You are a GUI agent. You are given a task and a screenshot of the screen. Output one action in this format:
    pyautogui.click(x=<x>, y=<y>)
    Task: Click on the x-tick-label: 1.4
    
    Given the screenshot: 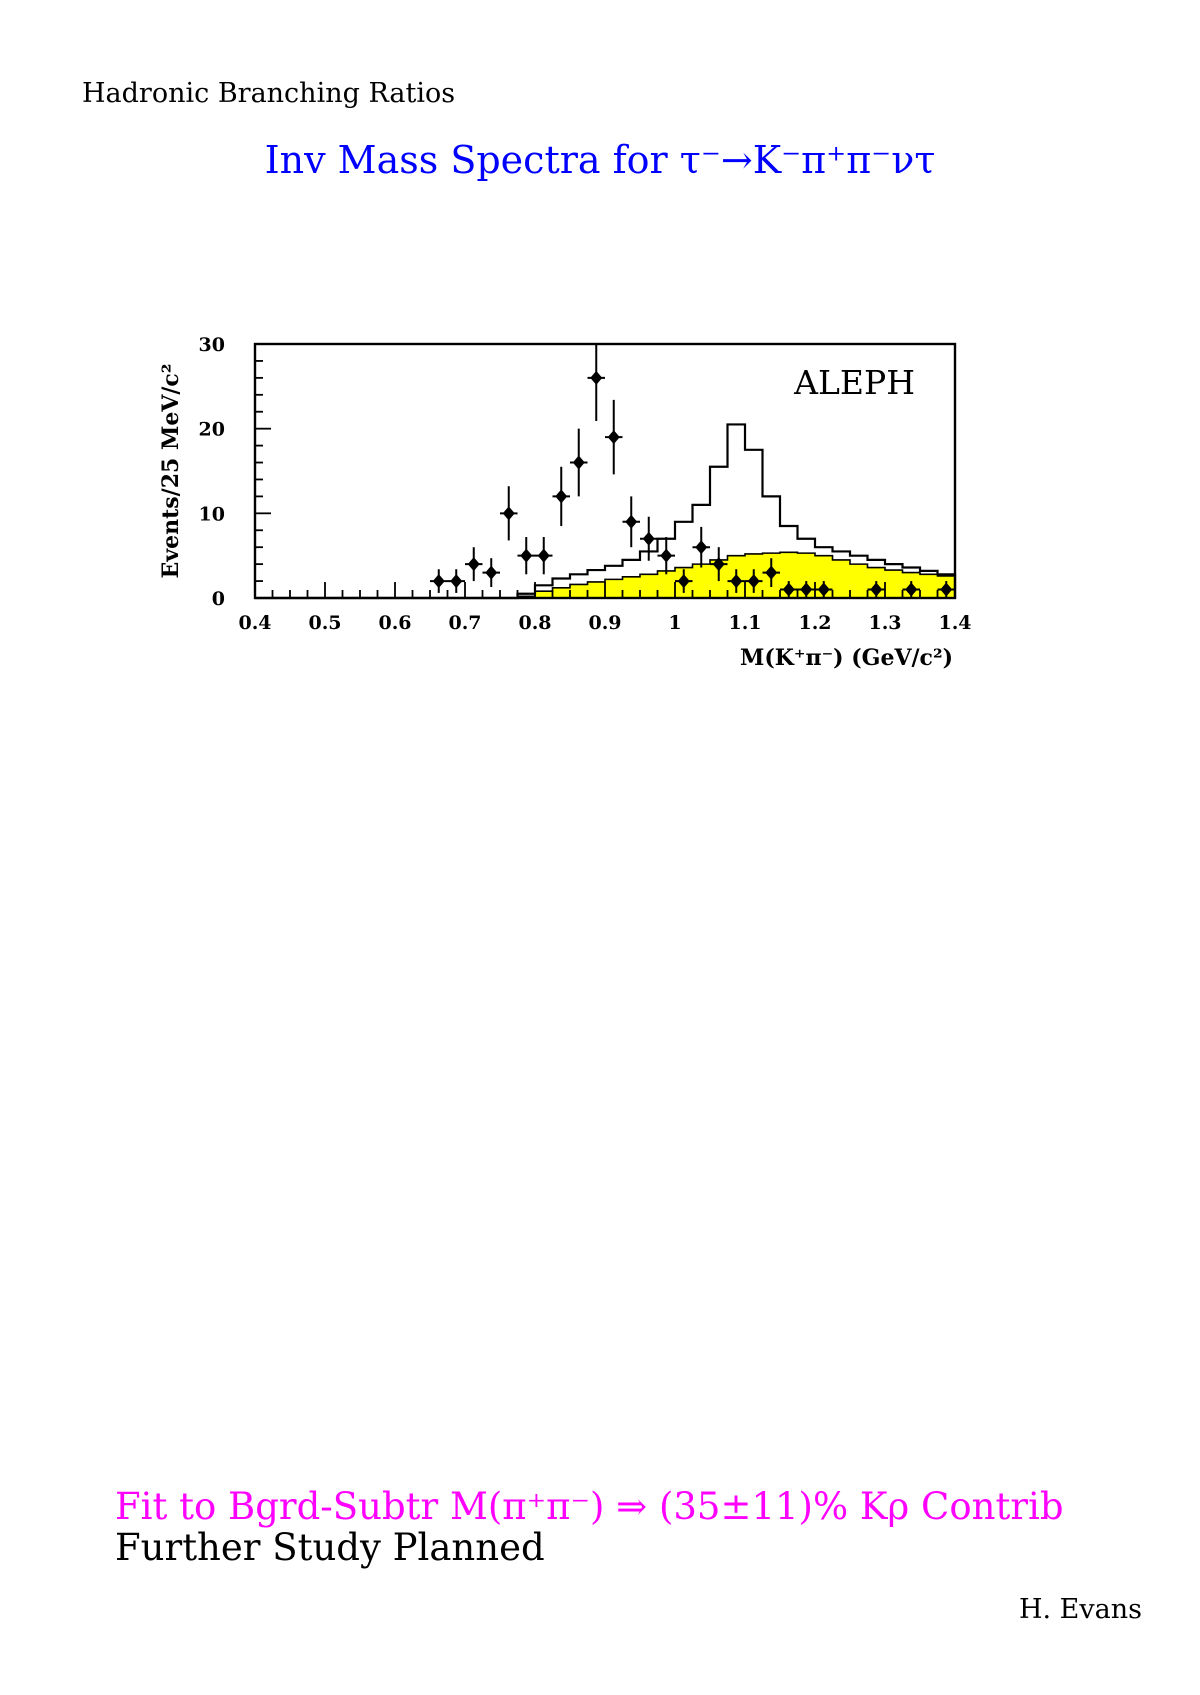 What is the action you would take?
    pyautogui.click(x=954, y=623)
    